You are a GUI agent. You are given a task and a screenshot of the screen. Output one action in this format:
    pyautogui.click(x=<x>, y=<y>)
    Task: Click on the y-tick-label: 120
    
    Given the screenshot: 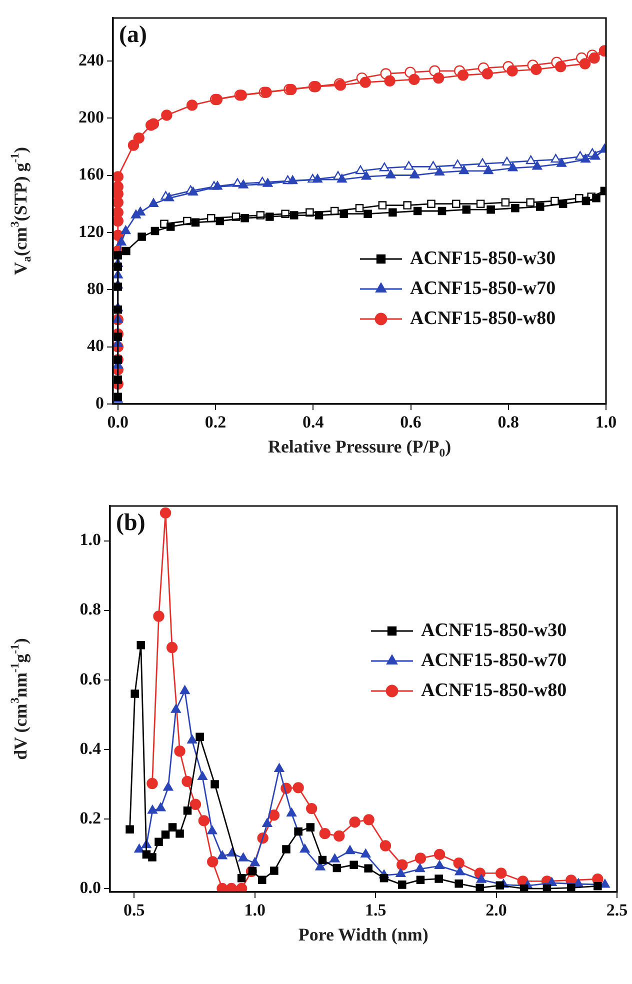 What is the action you would take?
    pyautogui.click(x=91, y=231)
    